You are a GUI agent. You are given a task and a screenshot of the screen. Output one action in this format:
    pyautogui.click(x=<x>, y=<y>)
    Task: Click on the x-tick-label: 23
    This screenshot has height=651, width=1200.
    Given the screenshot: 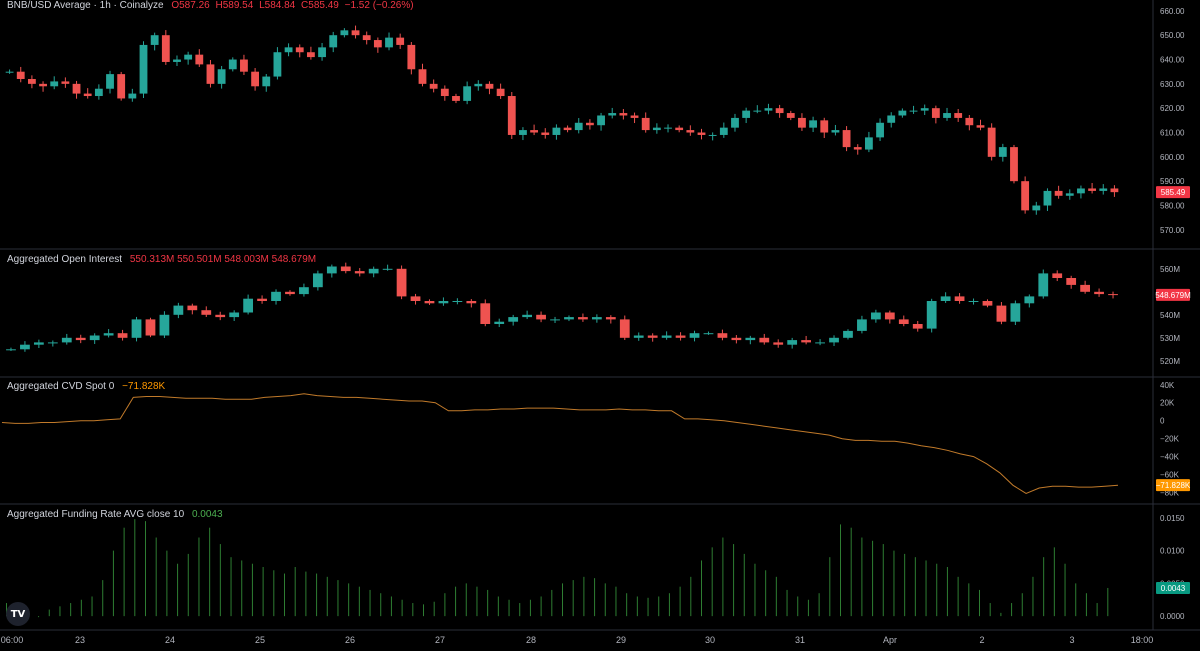 What is the action you would take?
    pyautogui.click(x=80, y=640)
    